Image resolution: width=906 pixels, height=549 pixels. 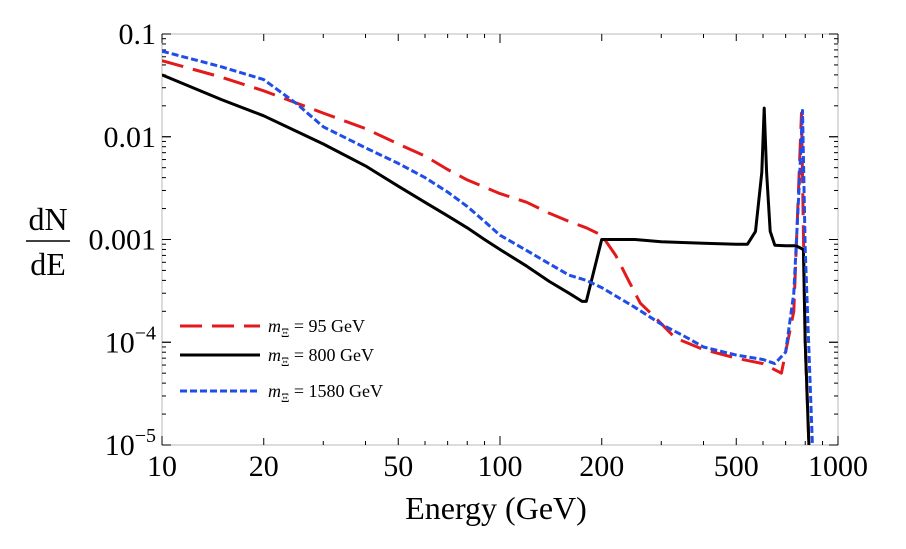 What do you see at coordinates (500, 466) in the screenshot?
I see `x-tick-label: 100` at bounding box center [500, 466].